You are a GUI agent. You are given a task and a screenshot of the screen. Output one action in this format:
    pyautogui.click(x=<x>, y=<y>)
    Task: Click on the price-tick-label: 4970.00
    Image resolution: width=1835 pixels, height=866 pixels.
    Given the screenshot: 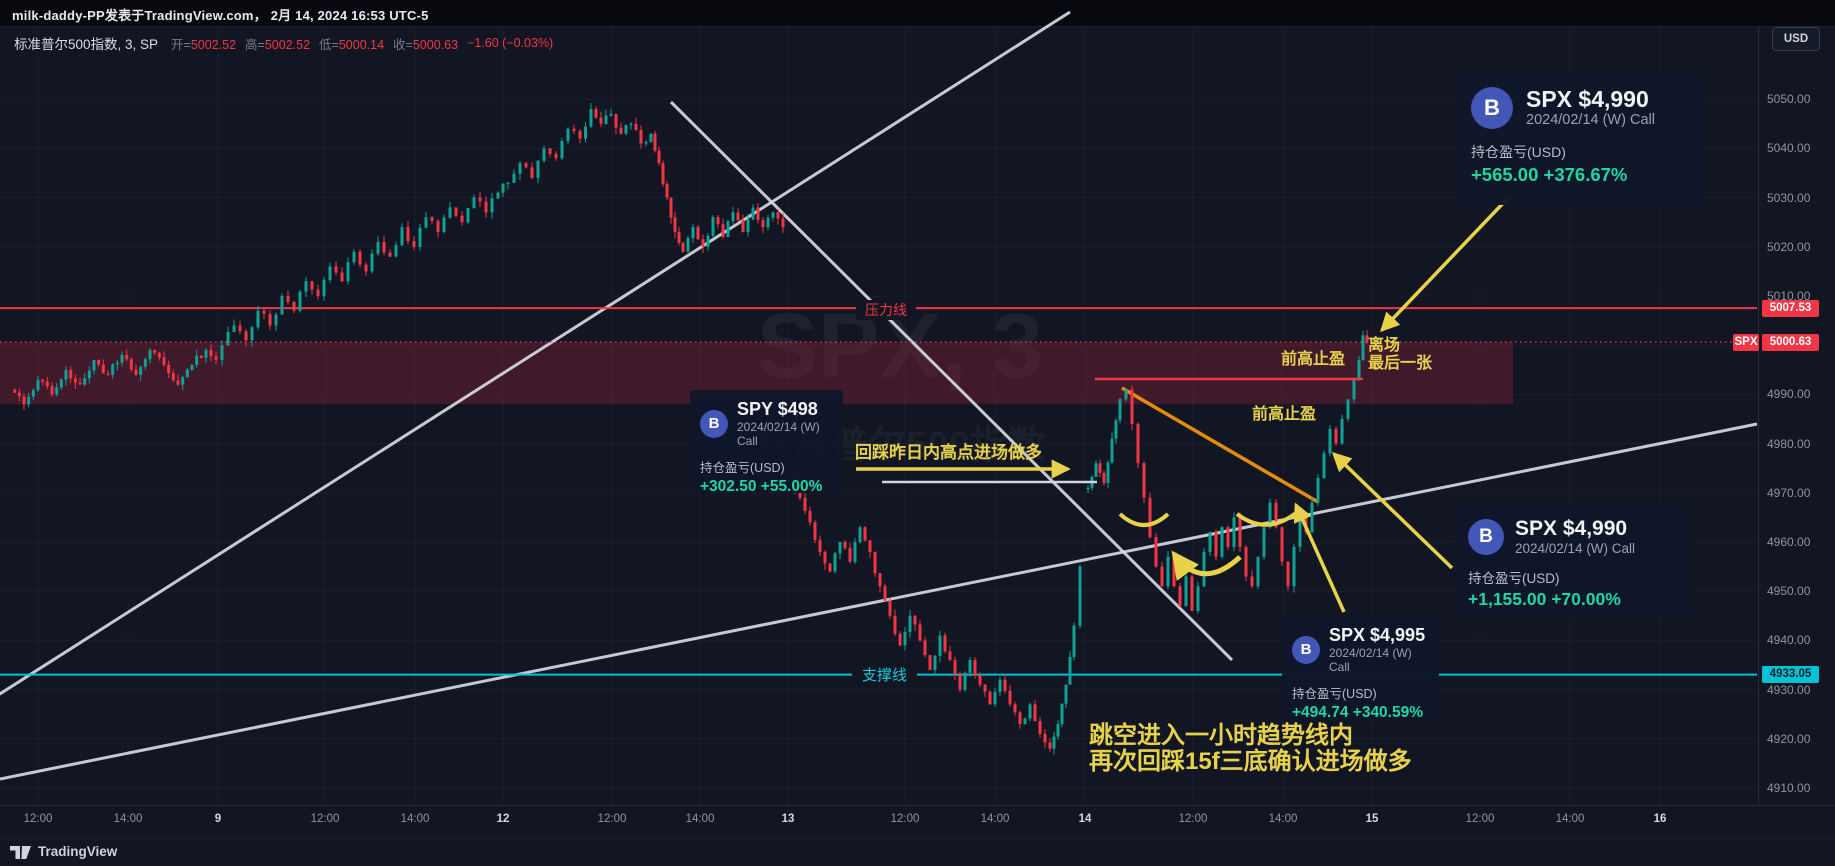 What is the action you would take?
    pyautogui.click(x=1789, y=492)
    